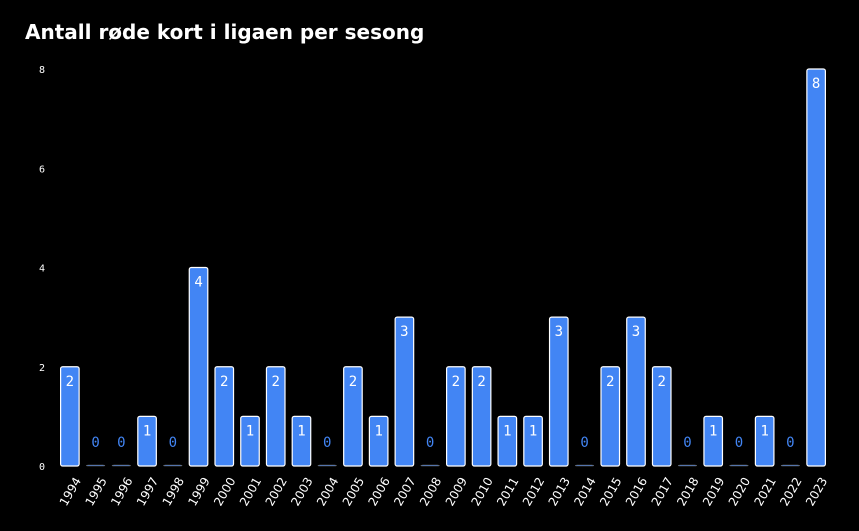  What do you see at coordinates (42, 169) in the screenshot?
I see `y-tick-label: 6` at bounding box center [42, 169].